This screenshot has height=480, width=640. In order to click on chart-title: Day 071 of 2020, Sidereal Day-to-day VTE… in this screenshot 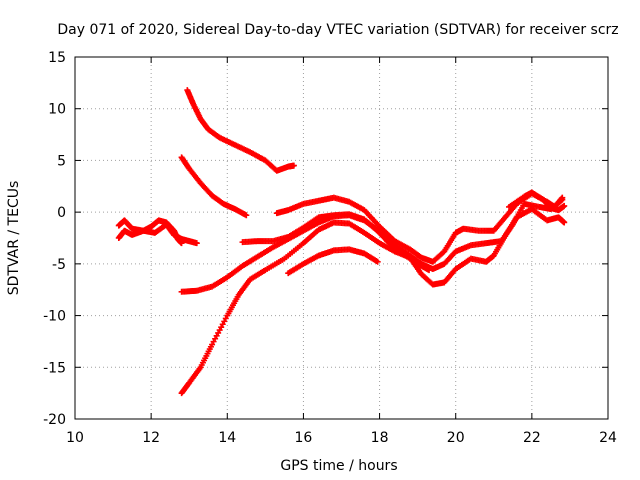, I will do `click(337, 30)`.